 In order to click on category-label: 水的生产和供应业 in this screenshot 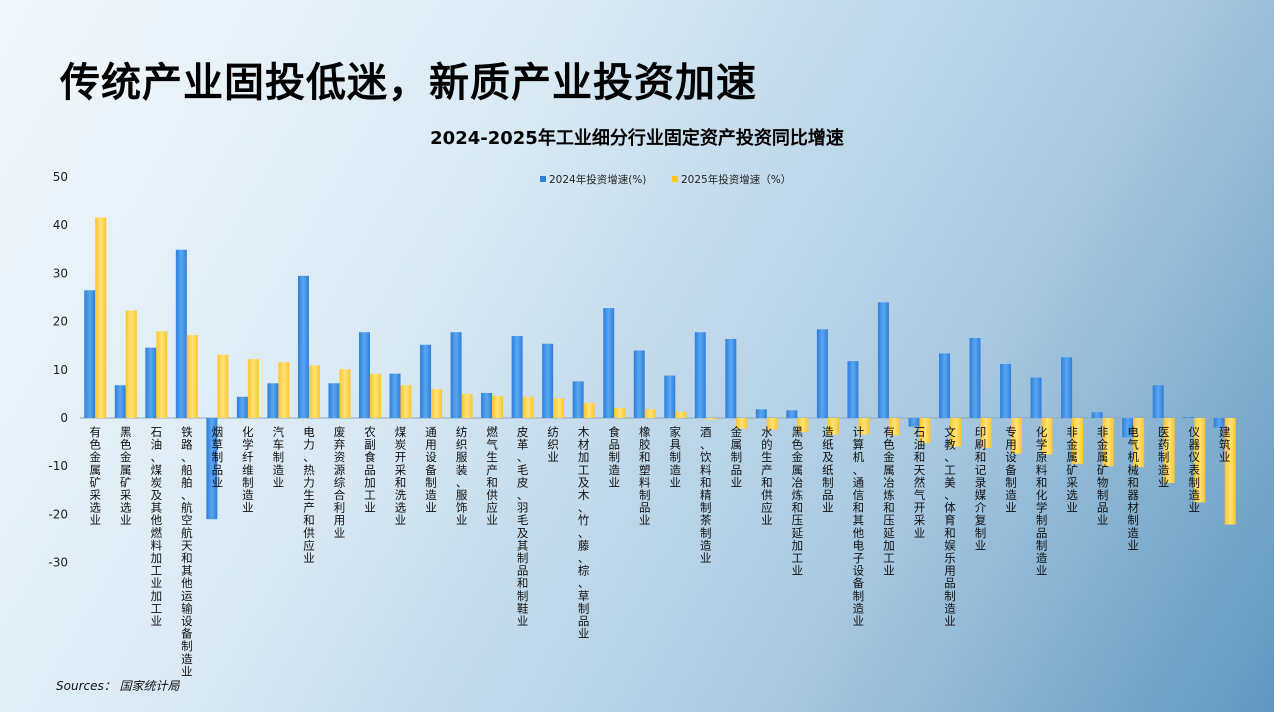, I will do `click(767, 476)`.